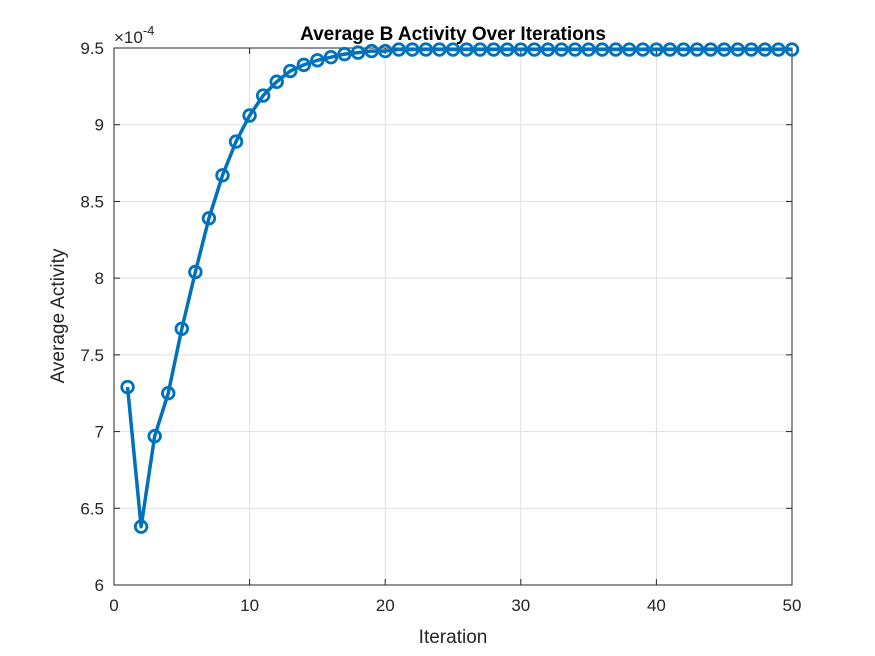 The width and height of the screenshot is (875, 656). What do you see at coordinates (92, 201) in the screenshot?
I see `y-tick-label: 8.5` at bounding box center [92, 201].